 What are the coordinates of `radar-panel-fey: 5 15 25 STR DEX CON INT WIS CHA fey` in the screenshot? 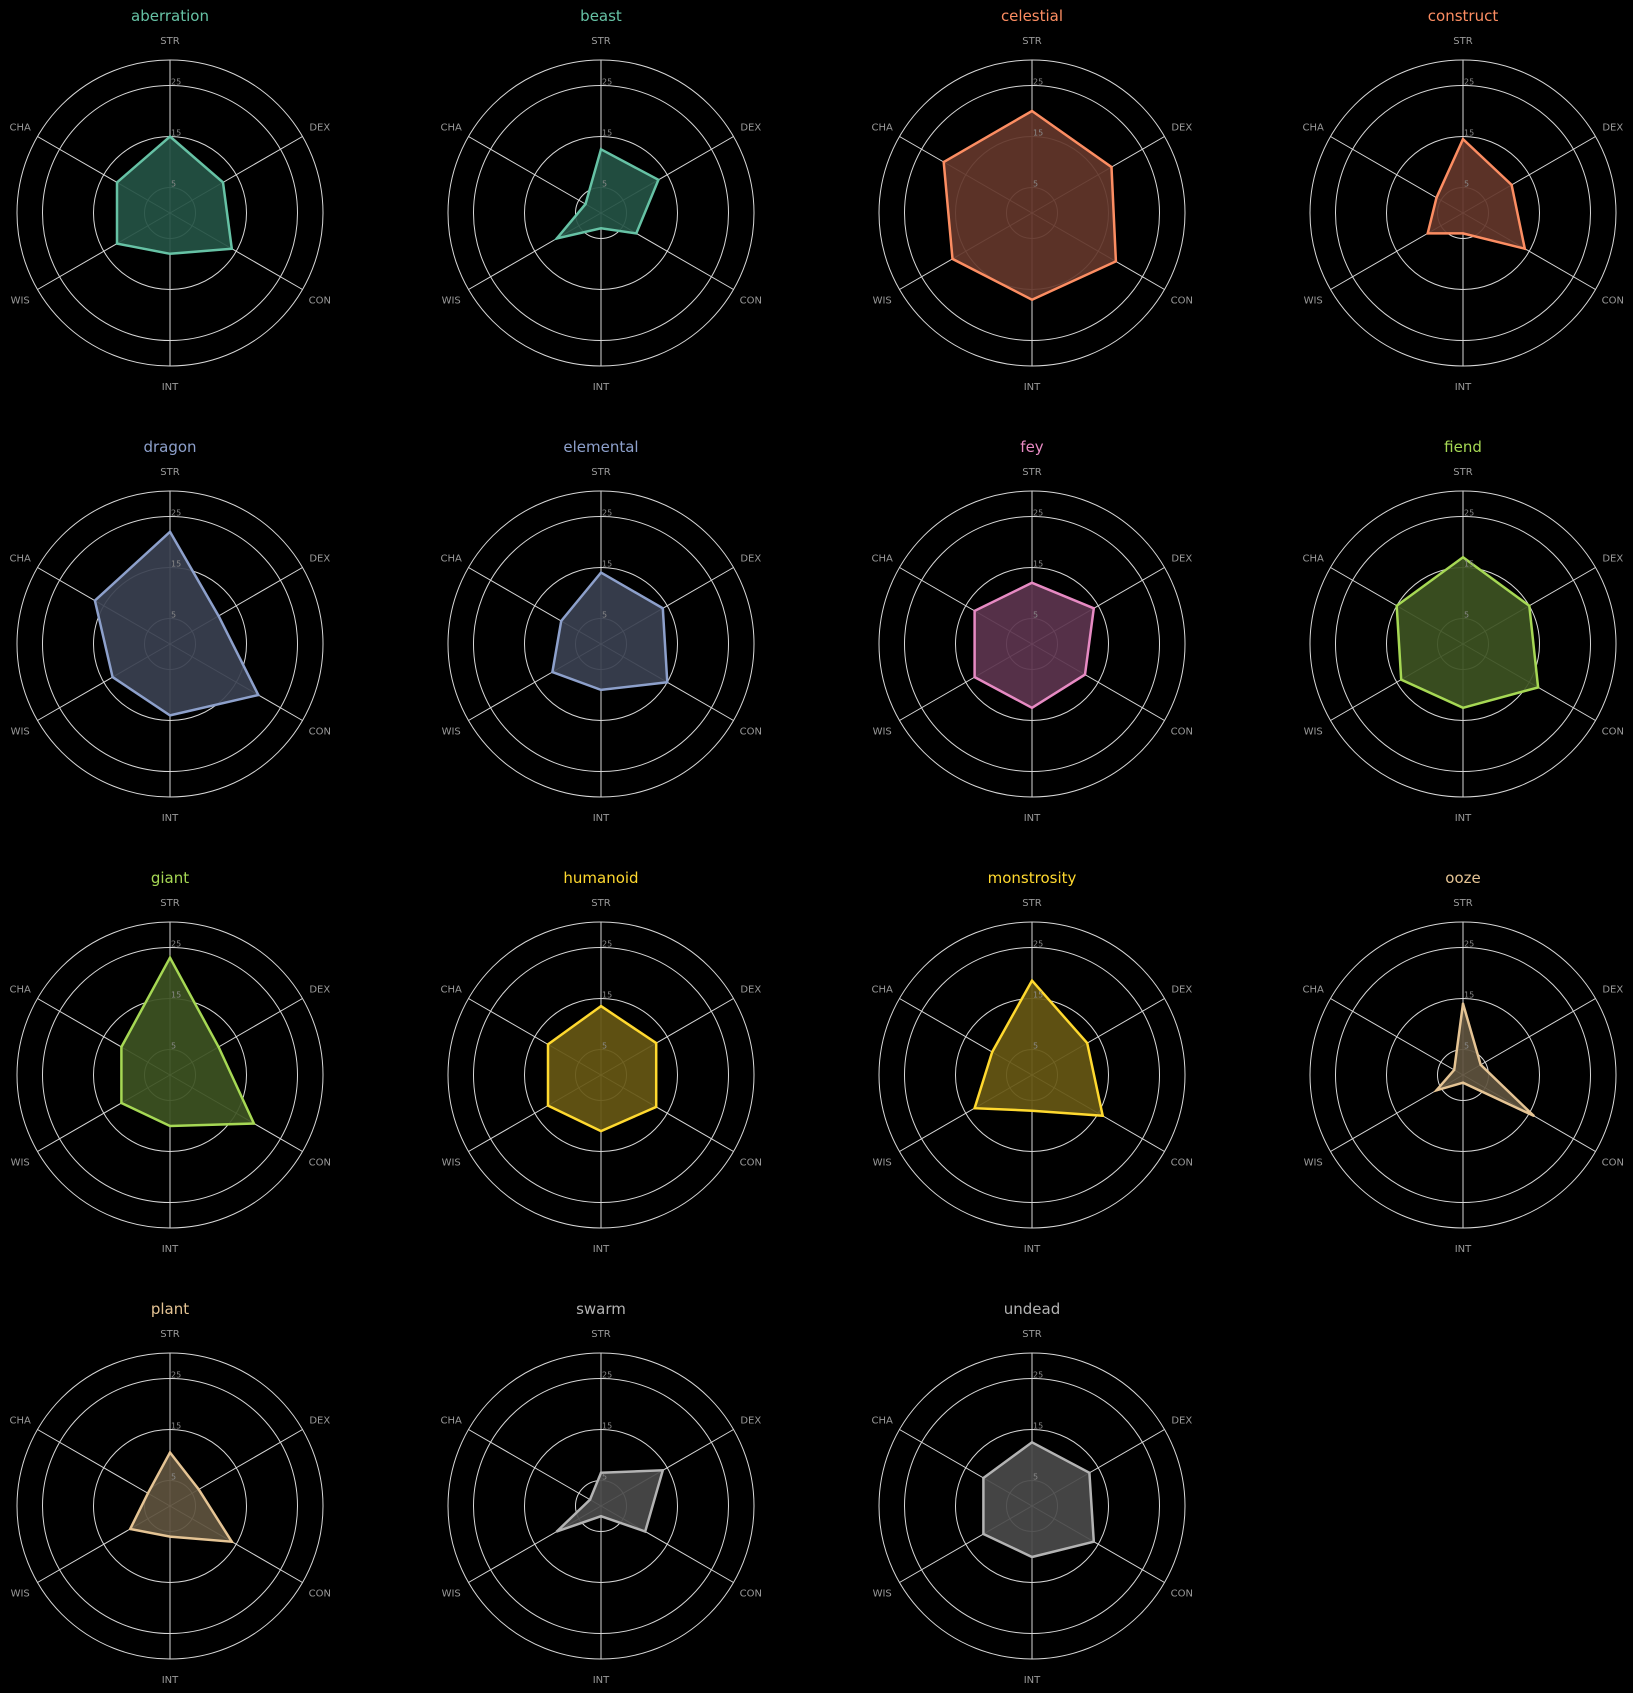 It's located at (1032, 631).